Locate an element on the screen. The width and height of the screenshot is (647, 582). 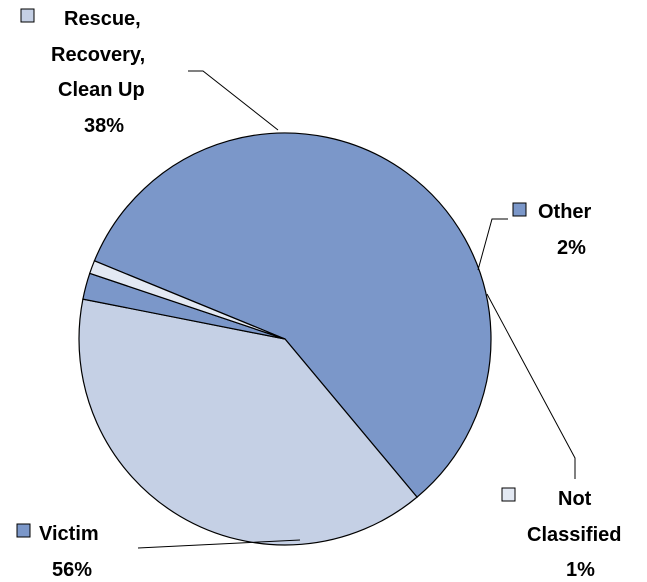
label-not-classified-percent: 1% is located at coordinates (580, 570).